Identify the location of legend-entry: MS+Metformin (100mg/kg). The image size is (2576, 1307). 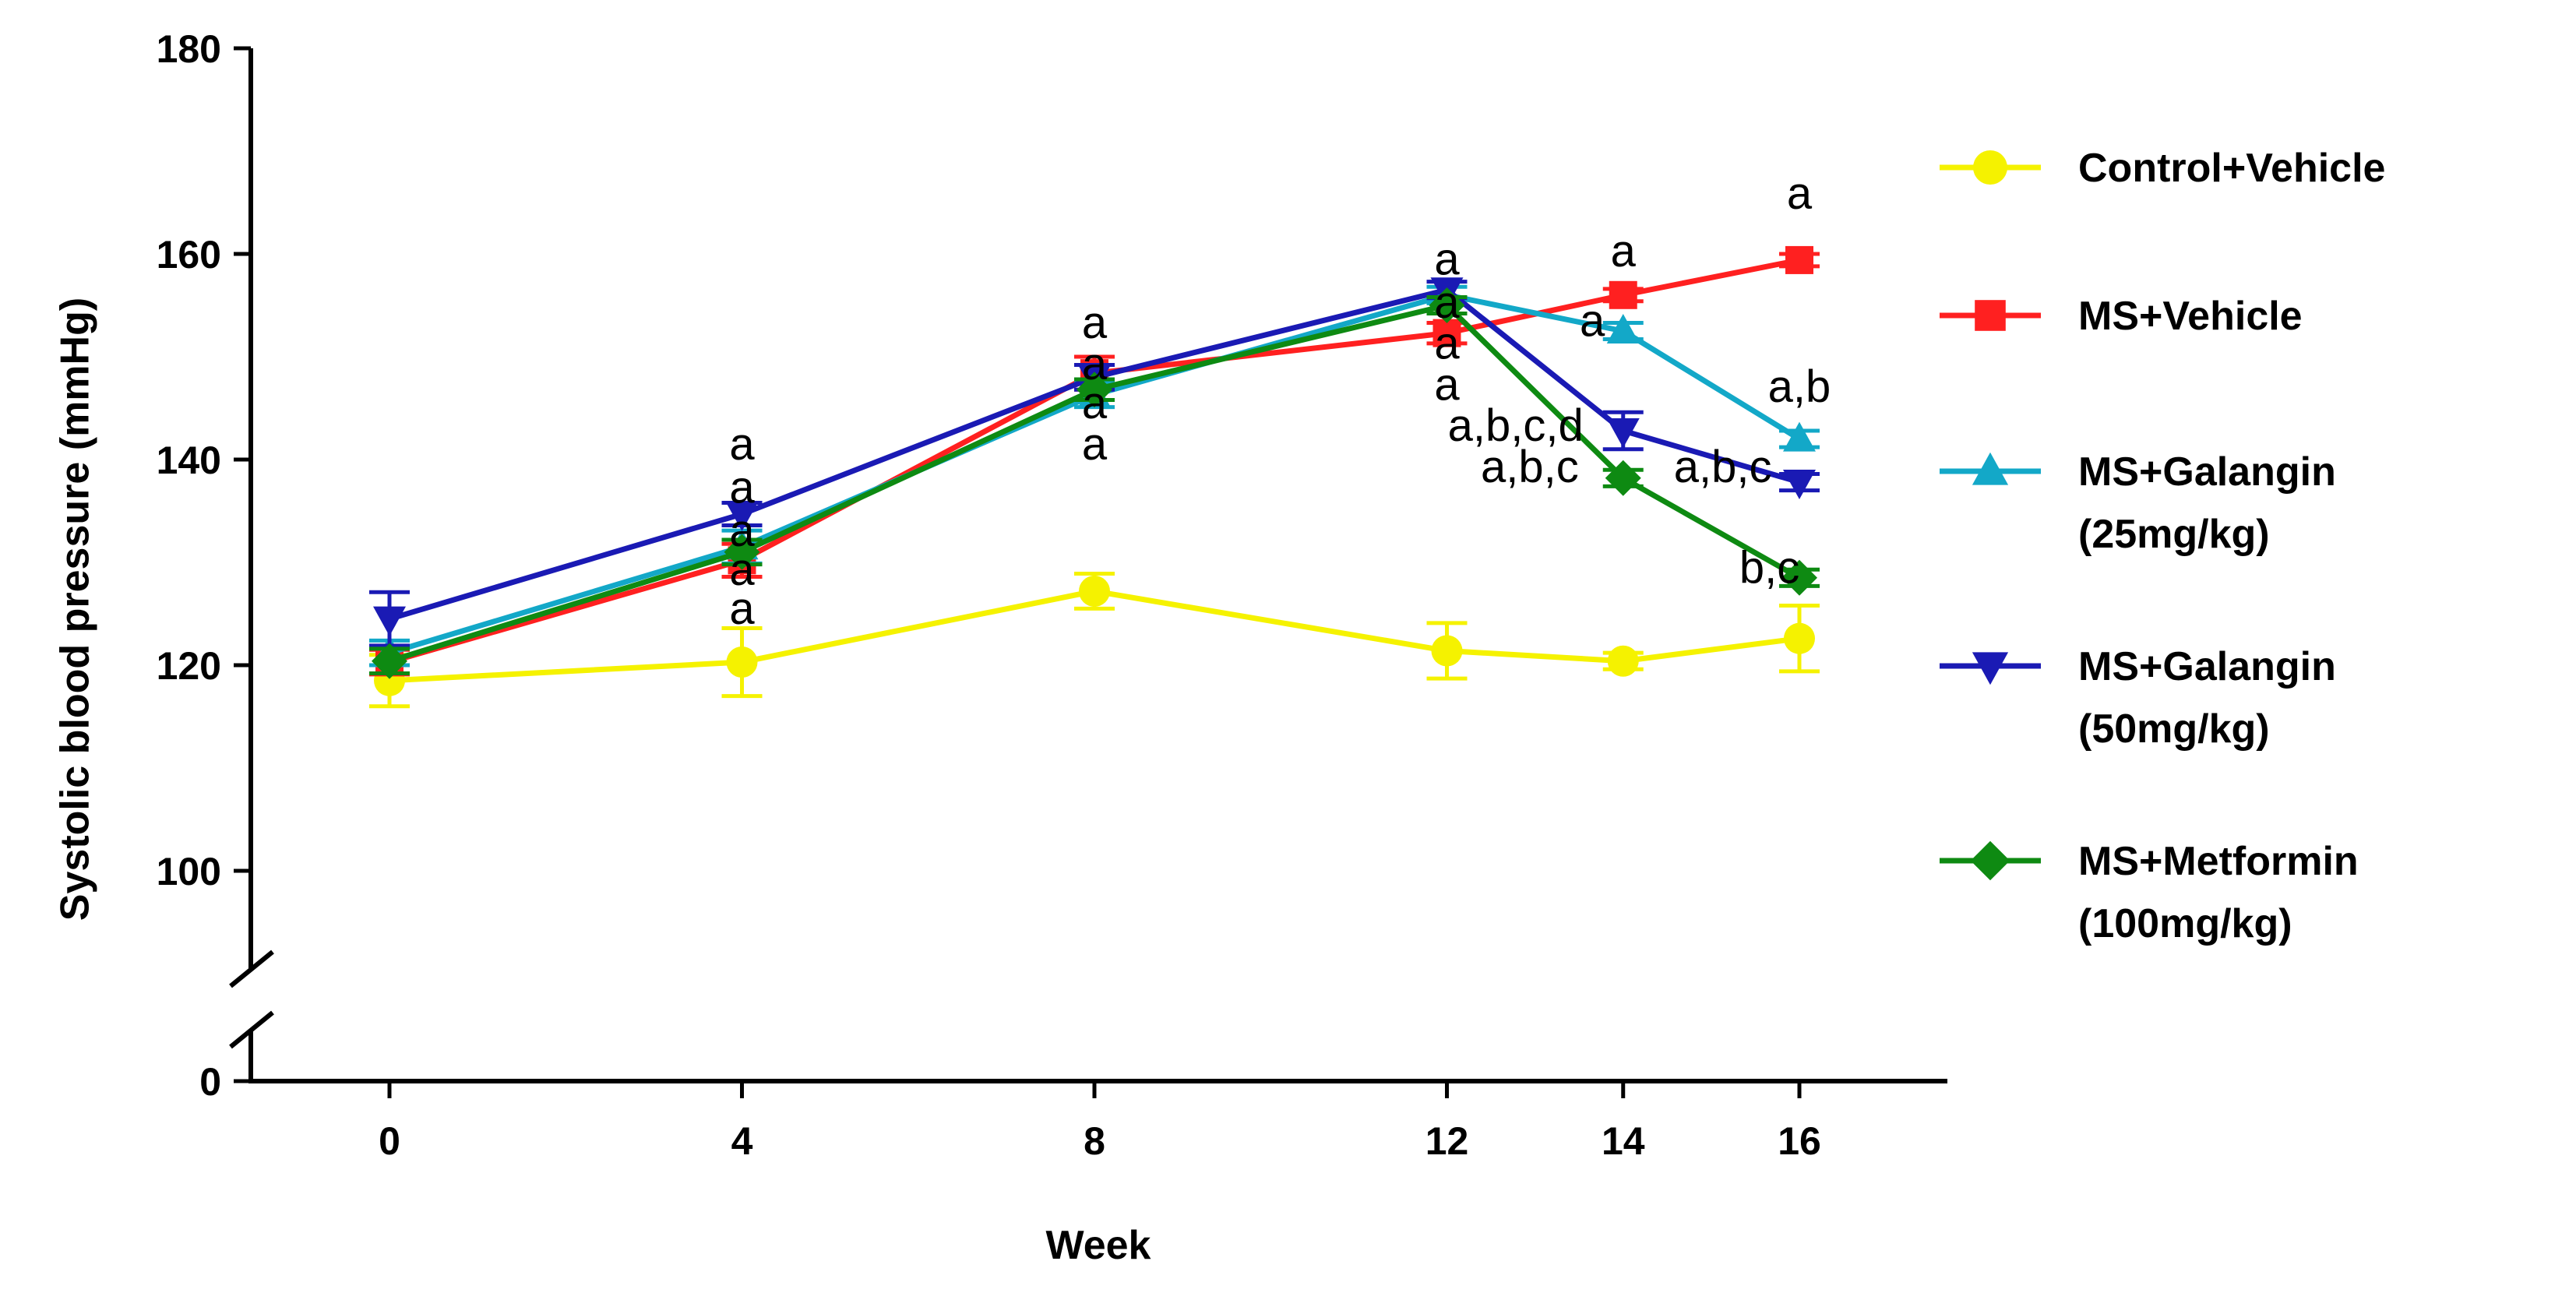
(2150, 892).